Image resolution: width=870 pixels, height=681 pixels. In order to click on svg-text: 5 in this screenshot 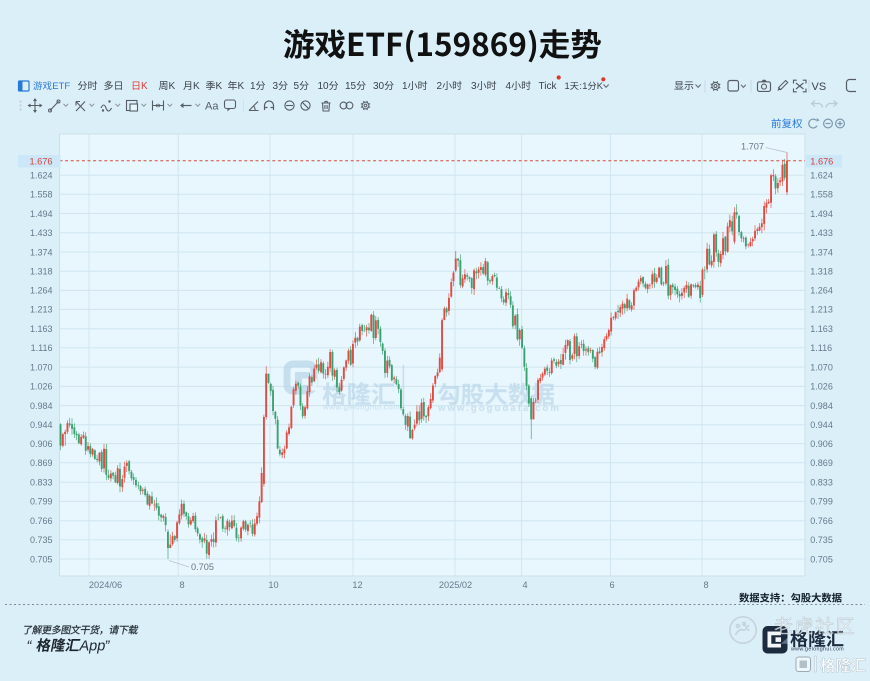, I will do `click(297, 86)`.